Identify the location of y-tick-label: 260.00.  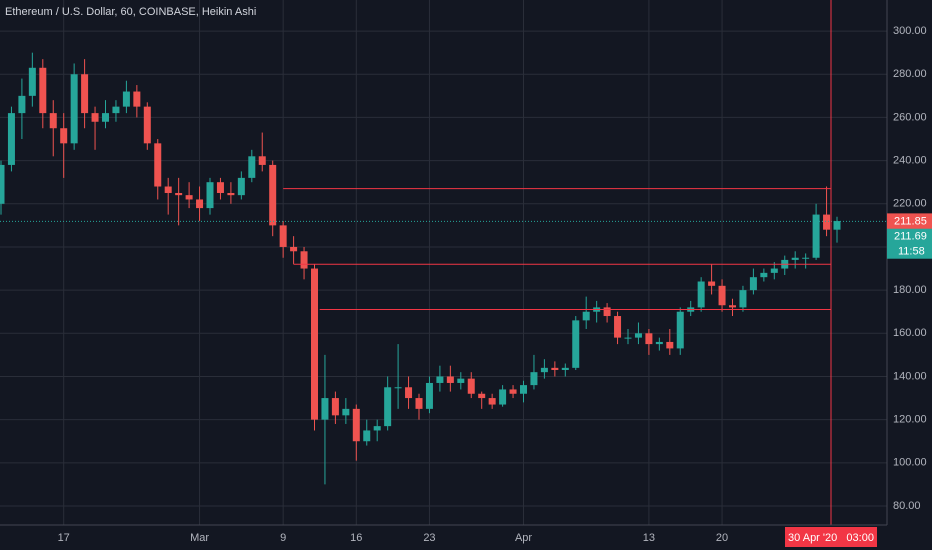
(910, 117).